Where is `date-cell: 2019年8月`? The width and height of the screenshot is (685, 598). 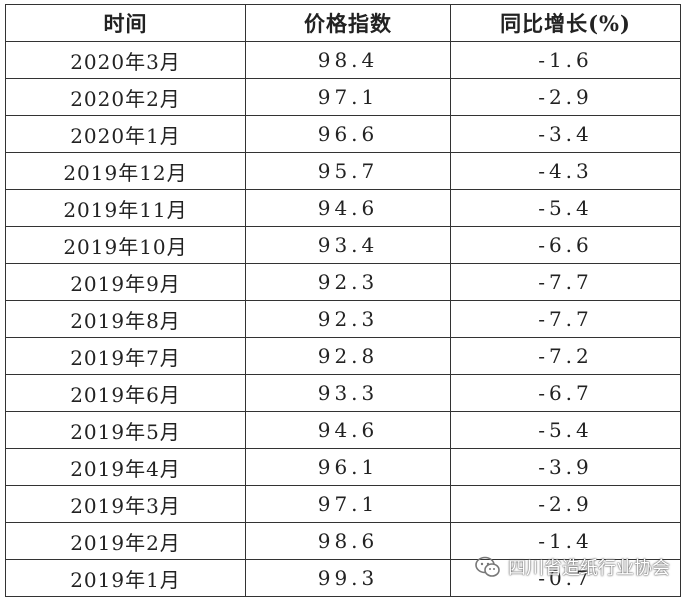 date-cell: 2019年8月 is located at coordinates (125, 319).